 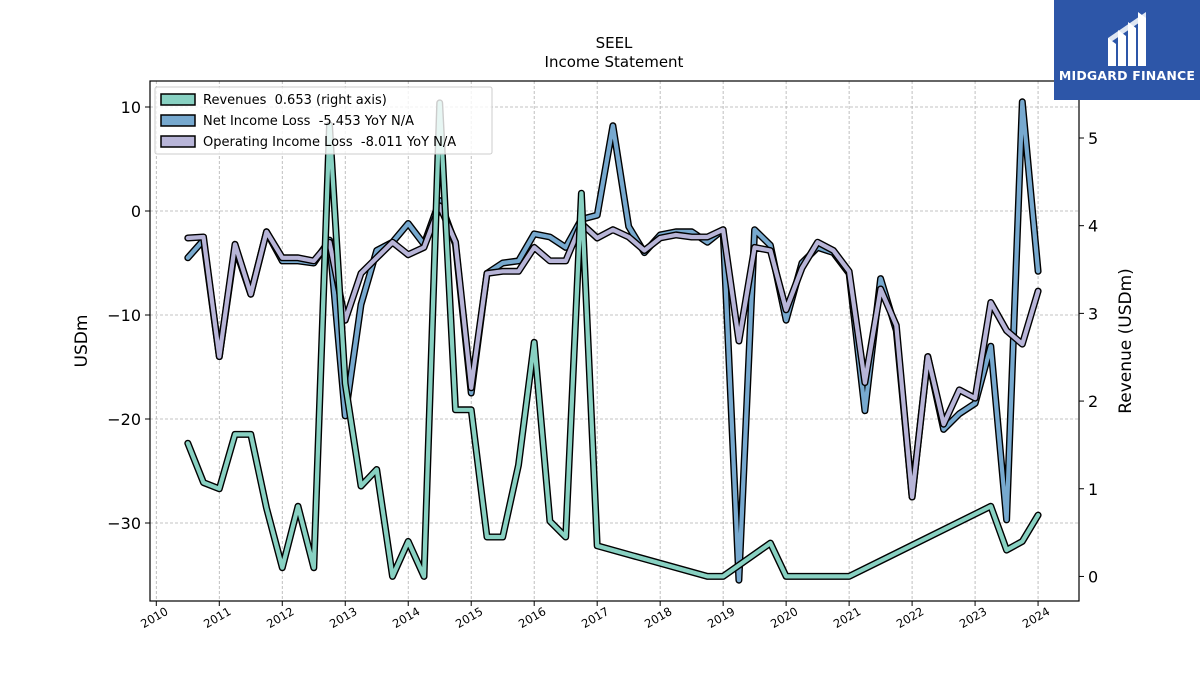 I want to click on x-tick-label-2015: 2015, so click(x=469, y=617).